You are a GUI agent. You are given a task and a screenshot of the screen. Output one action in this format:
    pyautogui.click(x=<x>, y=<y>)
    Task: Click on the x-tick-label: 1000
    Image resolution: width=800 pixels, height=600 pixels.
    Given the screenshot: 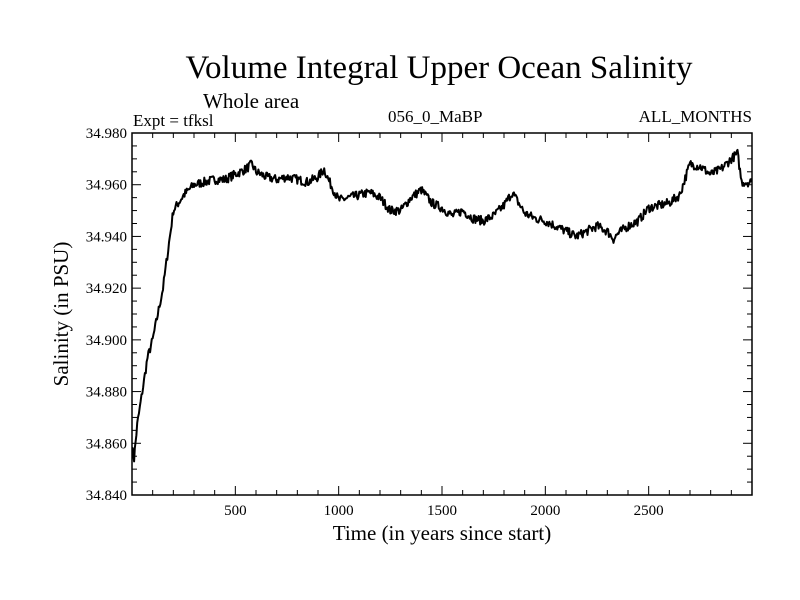 What is the action you would take?
    pyautogui.click(x=339, y=511)
    